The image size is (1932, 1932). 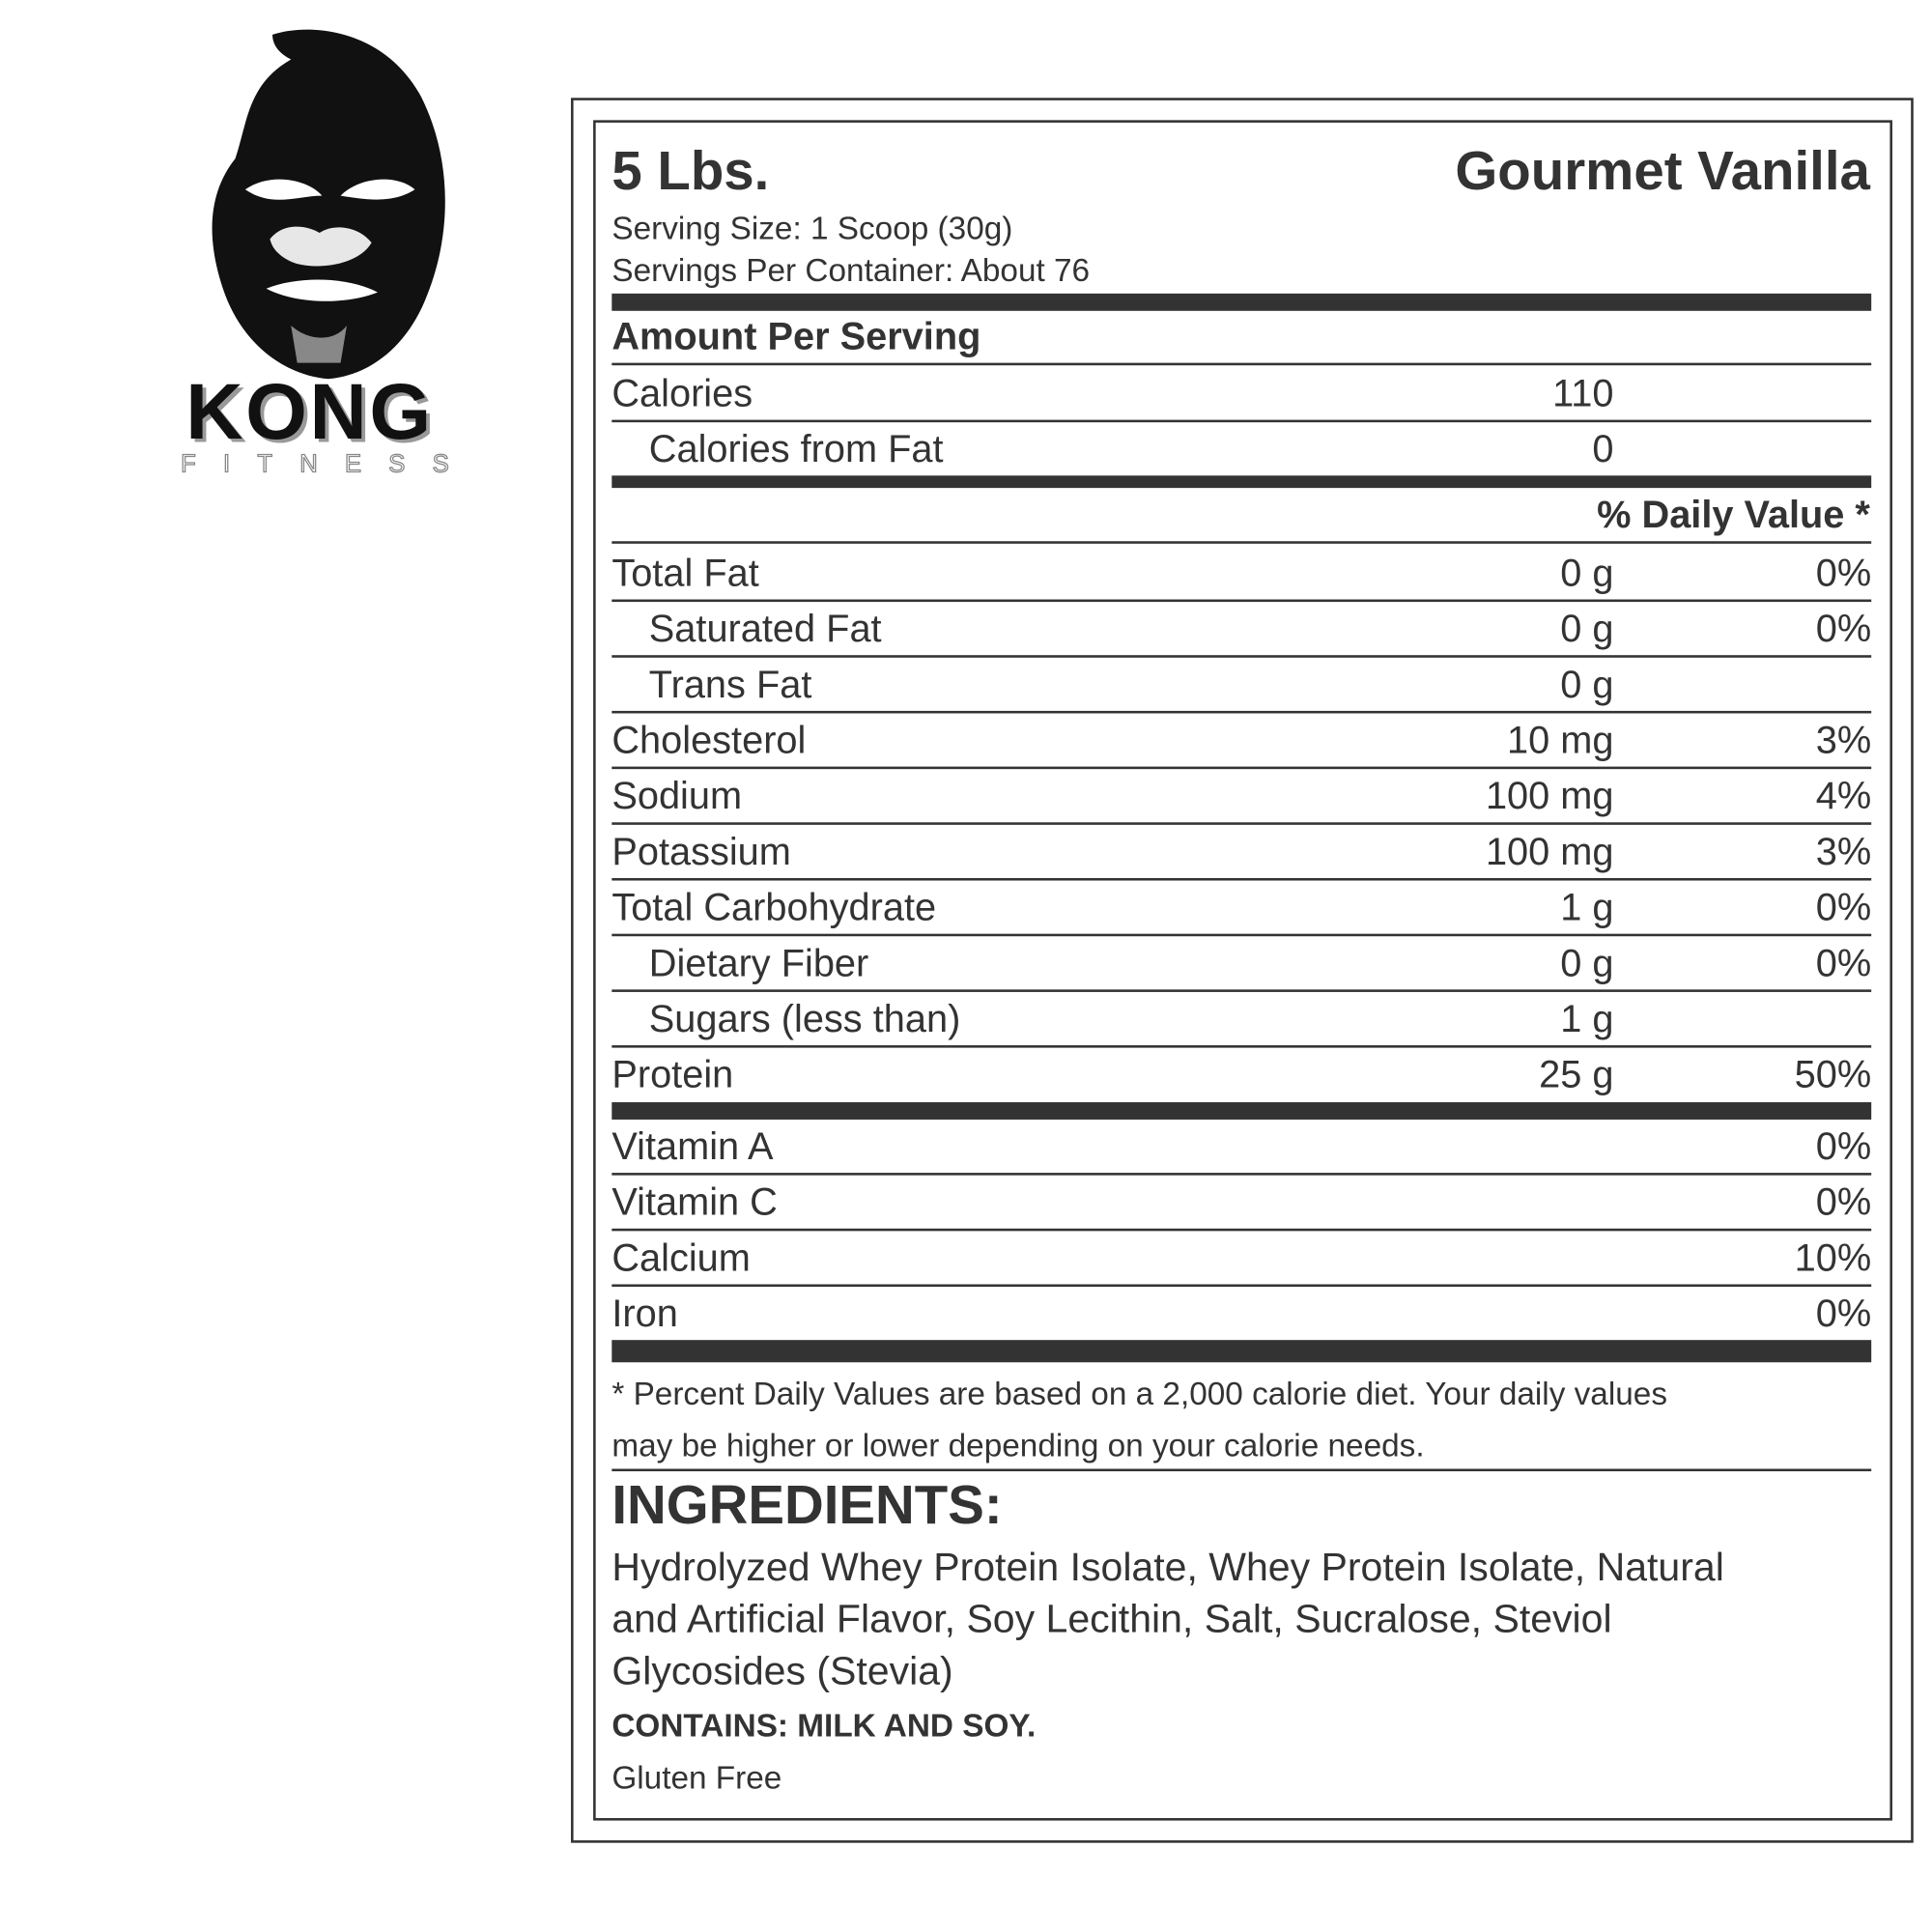 What do you see at coordinates (709, 740) in the screenshot?
I see `nutrient-label: Cholesterol` at bounding box center [709, 740].